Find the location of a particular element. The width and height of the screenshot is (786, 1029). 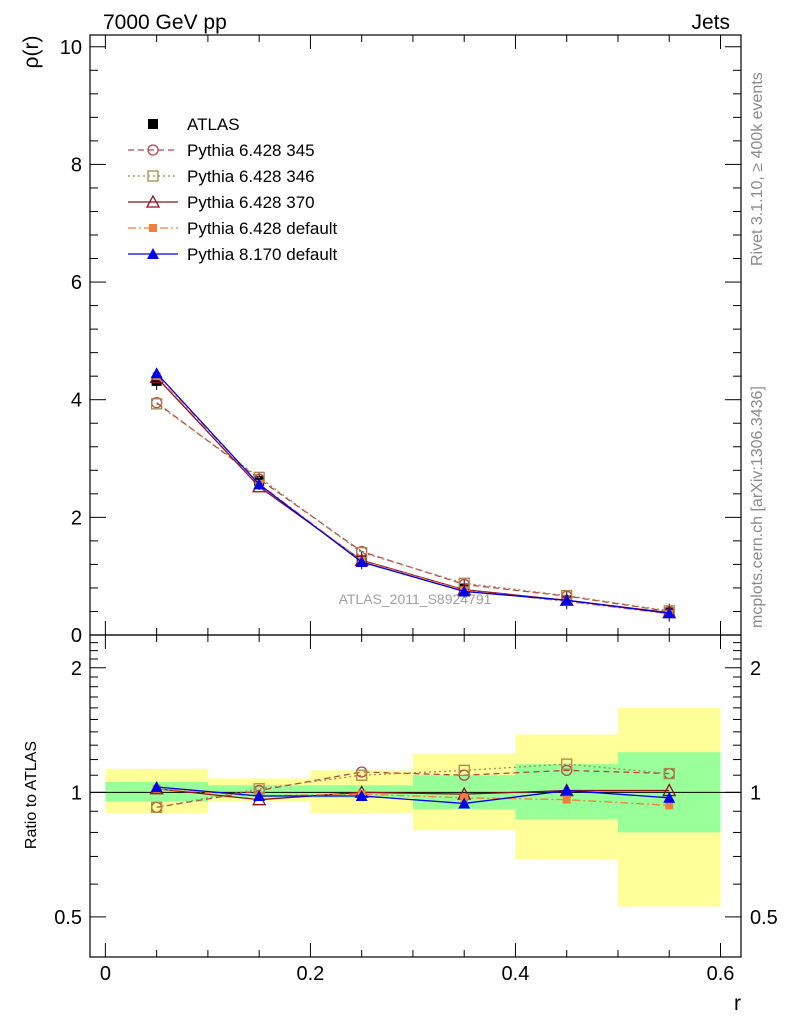

main-y-tick-label: 4 is located at coordinates (76, 401).